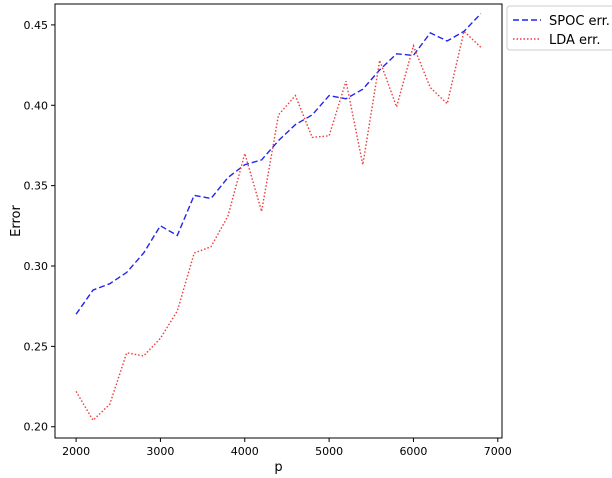  Describe the element at coordinates (278, 467) in the screenshot. I see `x-axis-label: p` at that location.